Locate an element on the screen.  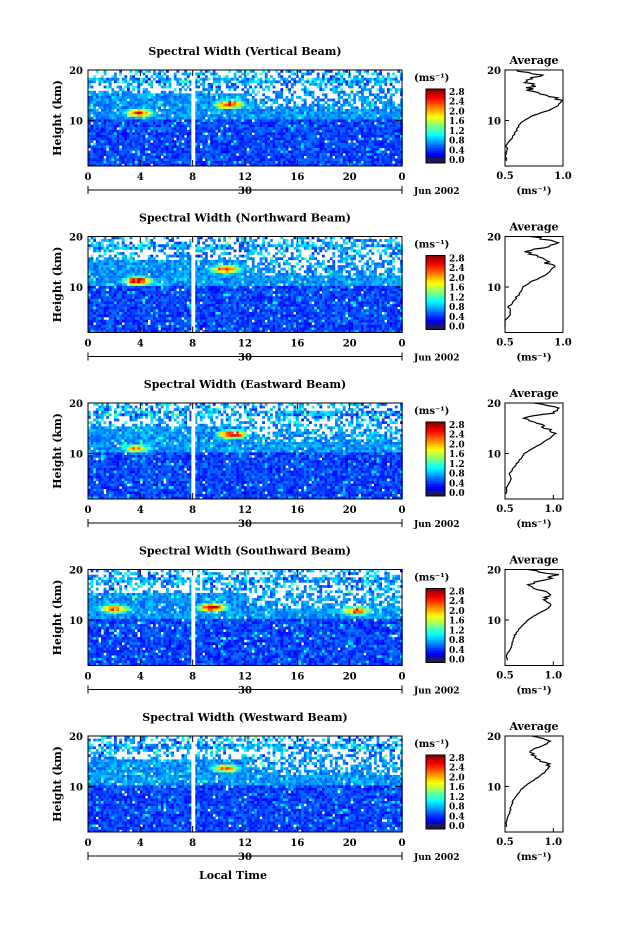
panel-title: Spectral Width (Northward Beam) is located at coordinates (245, 218).